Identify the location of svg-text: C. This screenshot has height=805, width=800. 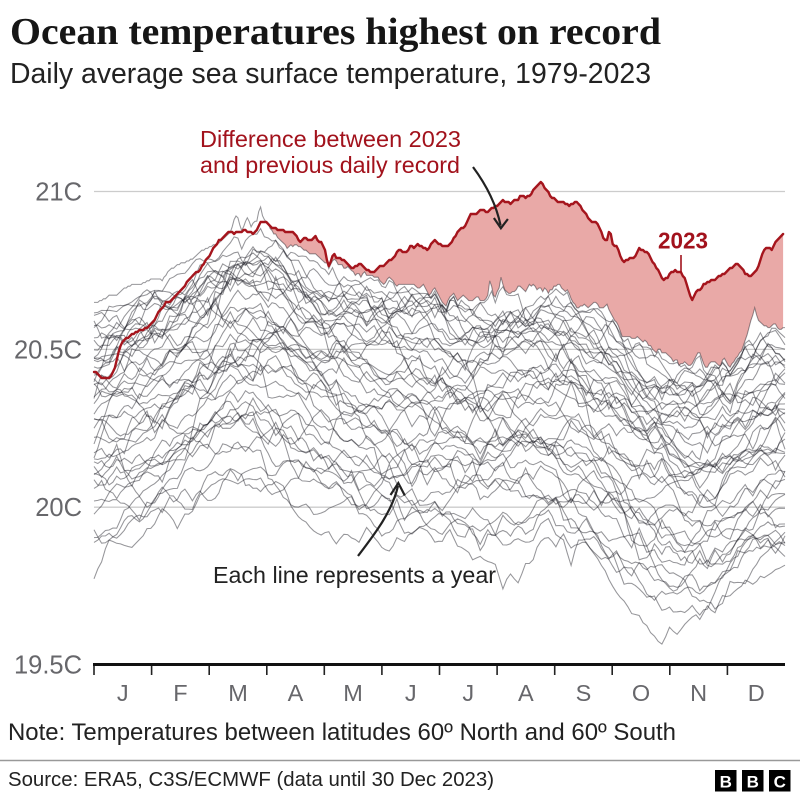
(780, 782).